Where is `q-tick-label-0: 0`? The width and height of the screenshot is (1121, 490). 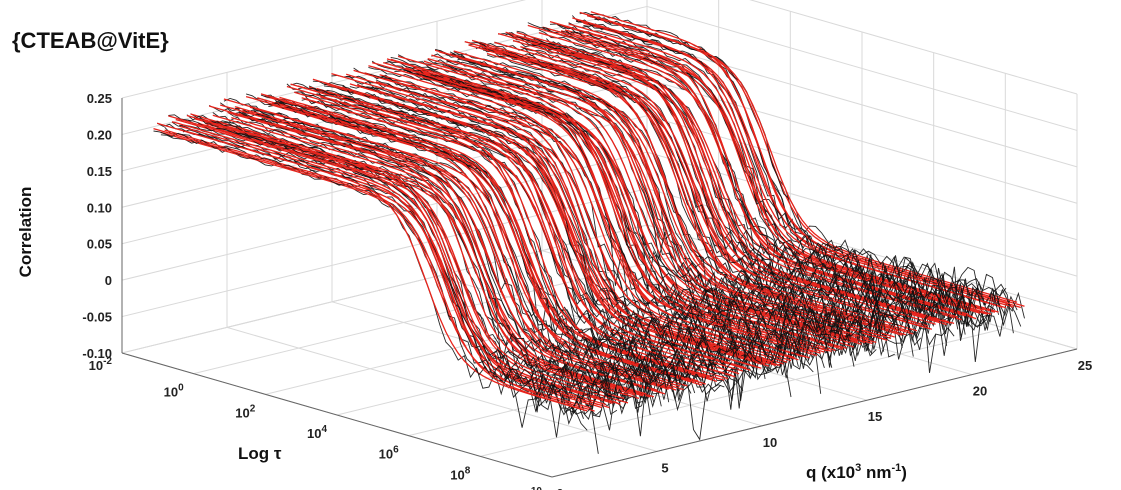 q-tick-label-0: 0 is located at coordinates (559, 488).